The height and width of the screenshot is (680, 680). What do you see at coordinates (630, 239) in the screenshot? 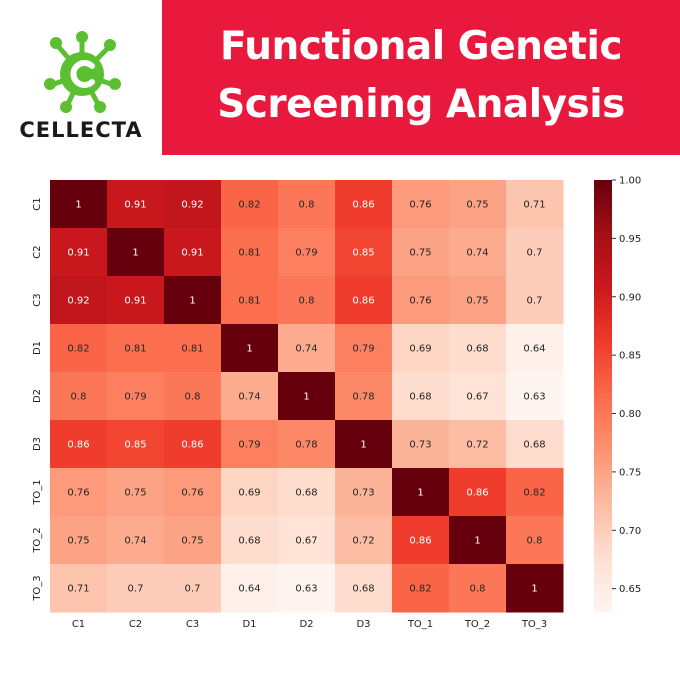
I see `colorbar-tick-label: 0.95` at bounding box center [630, 239].